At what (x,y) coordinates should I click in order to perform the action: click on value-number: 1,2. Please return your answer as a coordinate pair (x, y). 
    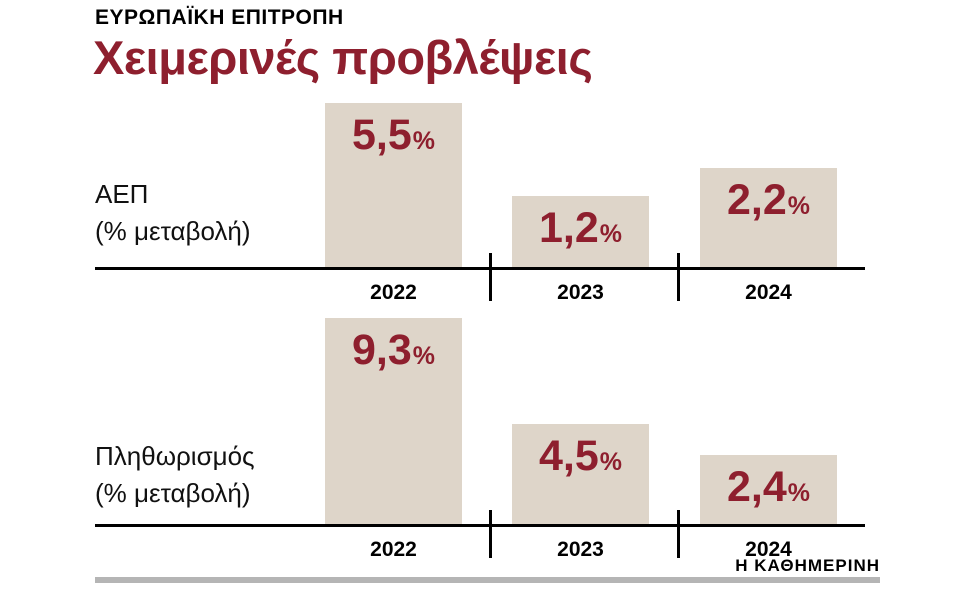
    Looking at the image, I should click on (568, 228).